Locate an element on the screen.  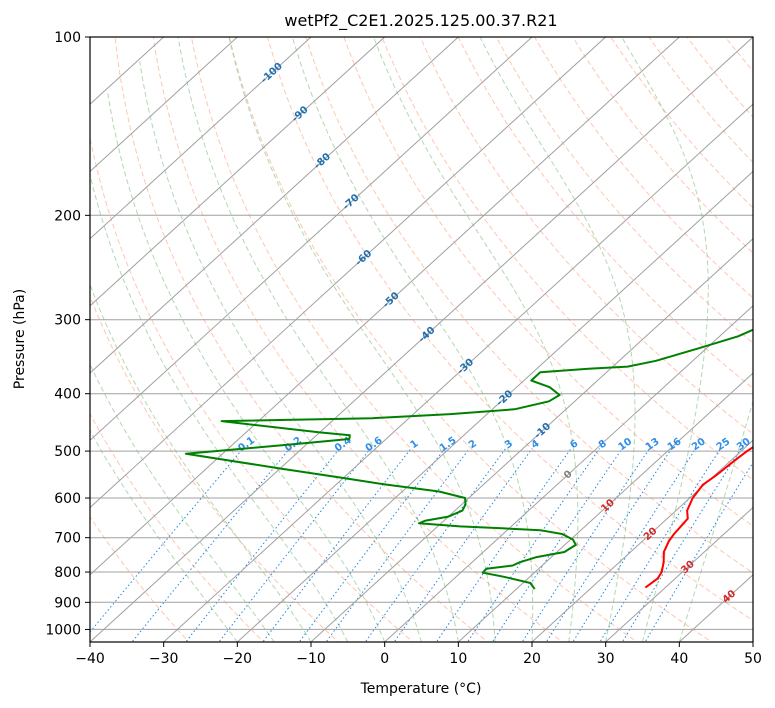
x-axis-ticks: −40 −30 −20 −10 0 10 20 30 40 50 is located at coordinates (418, 654).